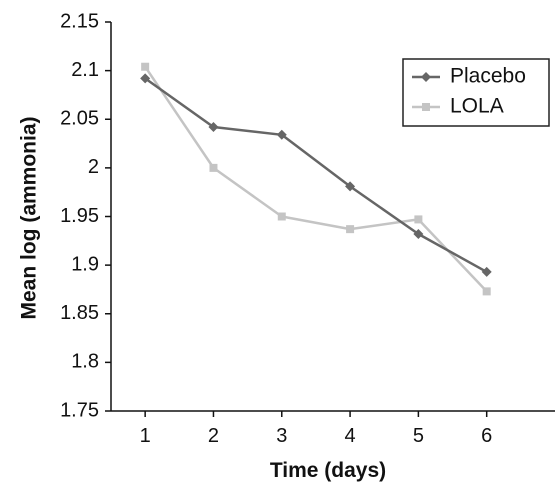  I want to click on y-tick-label: 2.1, so click(85, 70).